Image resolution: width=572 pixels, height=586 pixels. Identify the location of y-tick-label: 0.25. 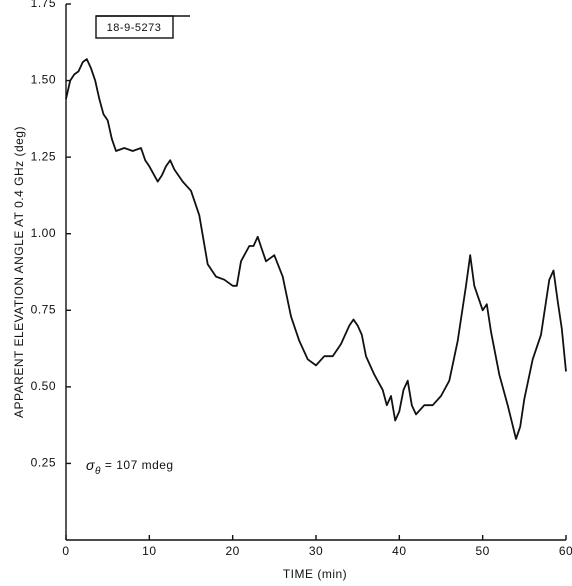
(43, 463).